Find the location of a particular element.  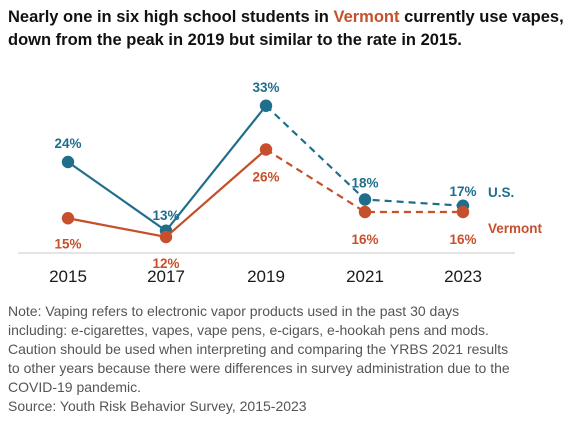

series-dashed-line-vermont is located at coordinates (364, 181).